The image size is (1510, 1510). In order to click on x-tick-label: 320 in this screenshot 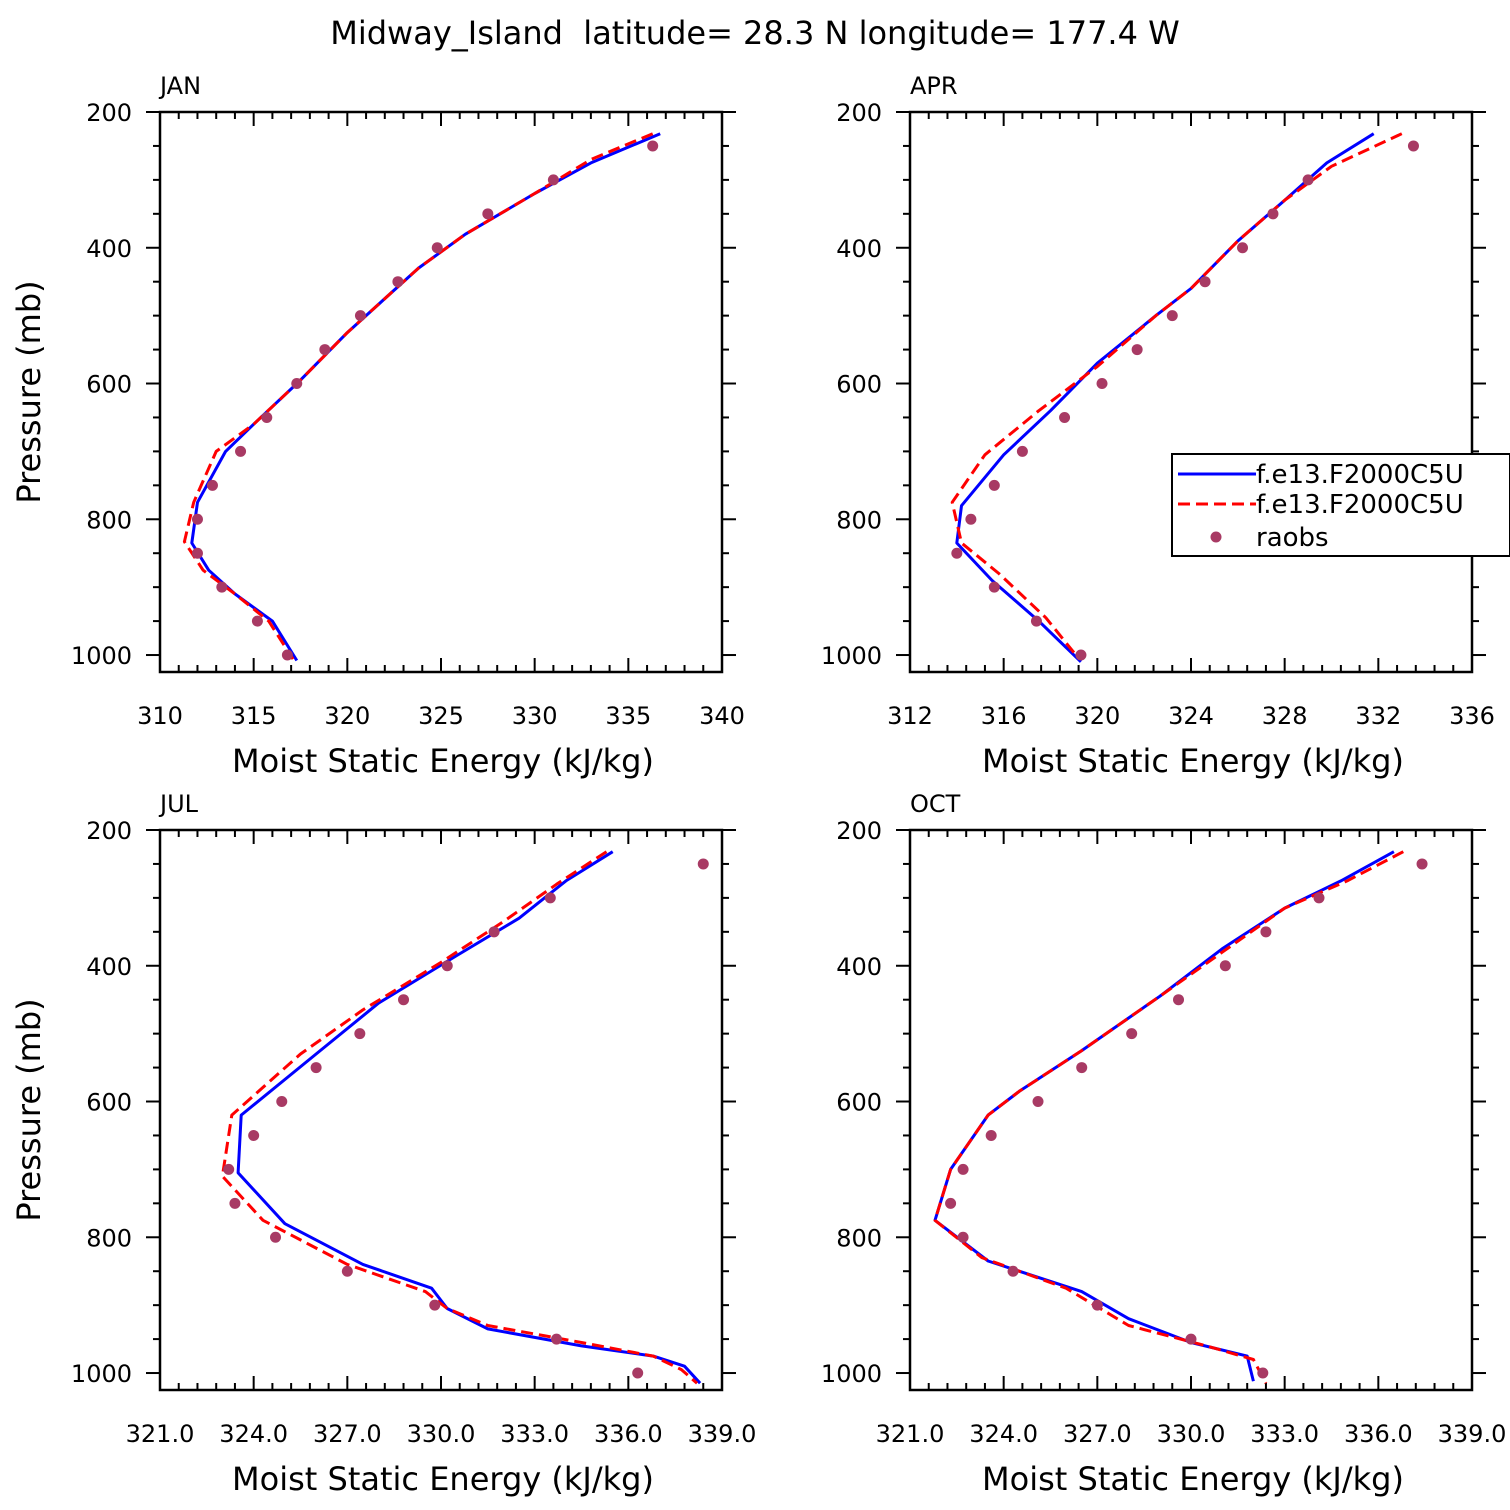, I will do `click(1097, 716)`.